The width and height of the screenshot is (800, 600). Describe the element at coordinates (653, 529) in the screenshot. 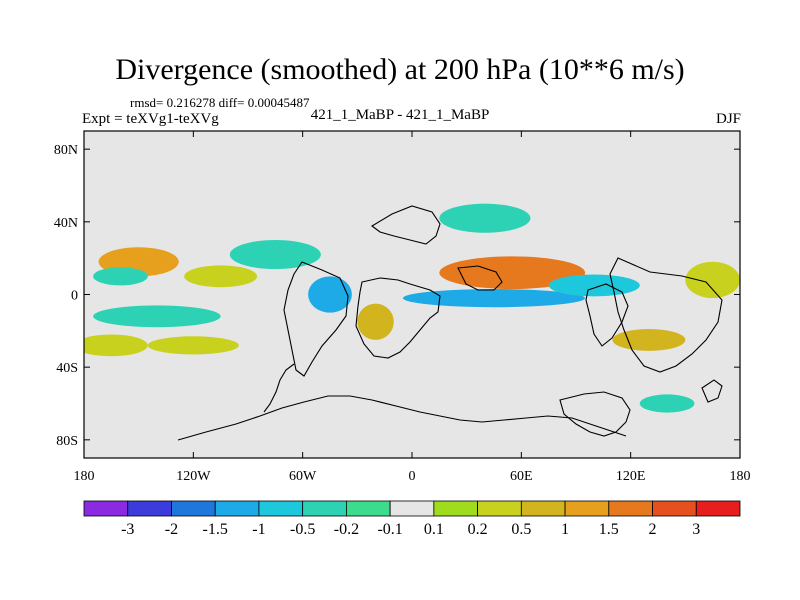

I see `colorbar-label-12: 2` at that location.